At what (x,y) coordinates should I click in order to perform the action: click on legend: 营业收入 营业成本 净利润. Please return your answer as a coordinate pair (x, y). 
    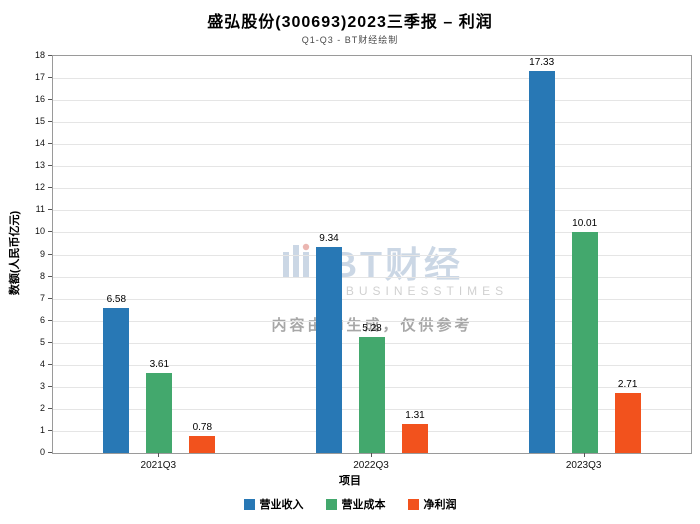
    Looking at the image, I should click on (350, 504).